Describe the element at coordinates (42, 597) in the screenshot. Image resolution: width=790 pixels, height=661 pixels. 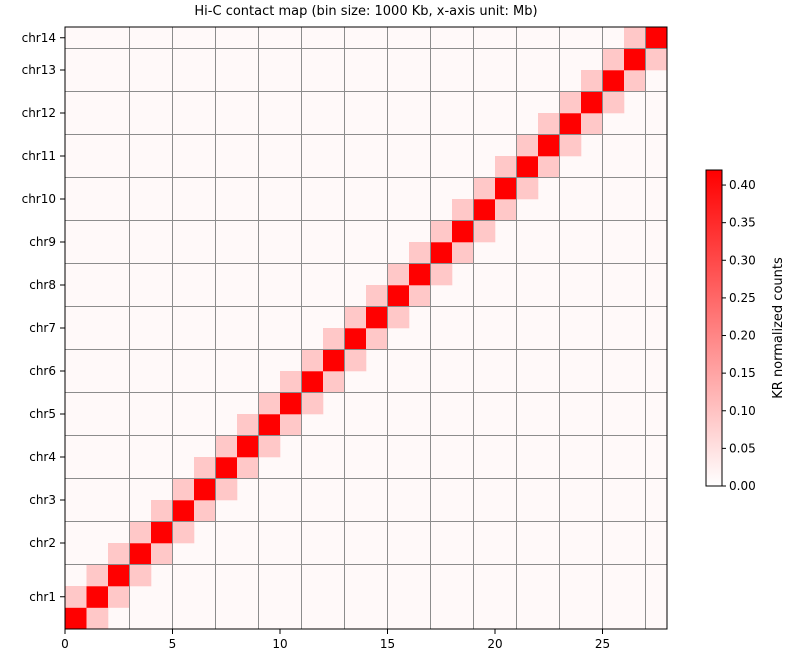
I see `y-tick-label-chr1: chr1` at that location.